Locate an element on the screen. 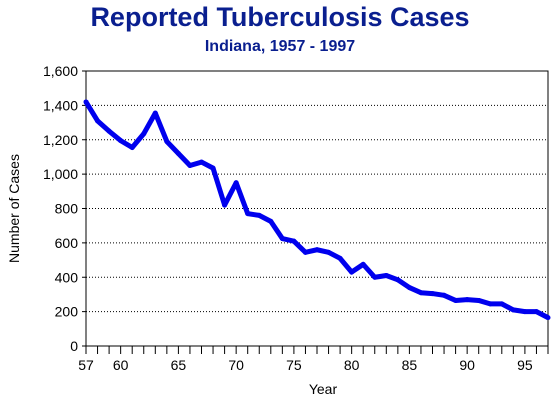 The height and width of the screenshot is (400, 560). y-tick-label: 1,400 is located at coordinates (60, 105).